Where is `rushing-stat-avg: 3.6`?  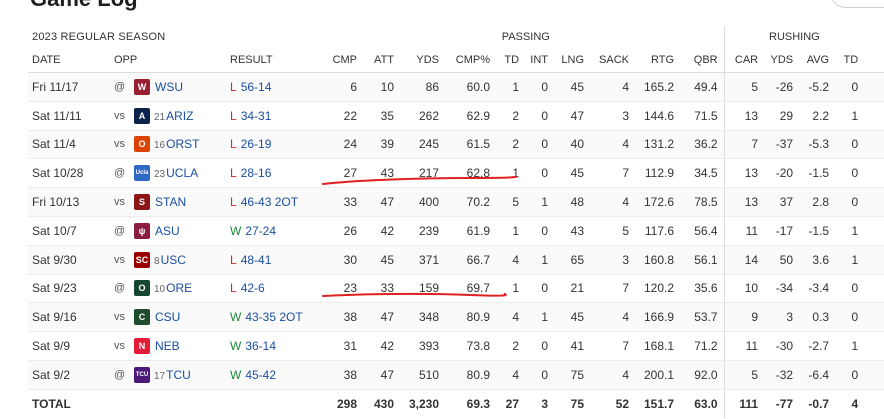
rushing-stat-avg: 3.6 is located at coordinates (817, 260).